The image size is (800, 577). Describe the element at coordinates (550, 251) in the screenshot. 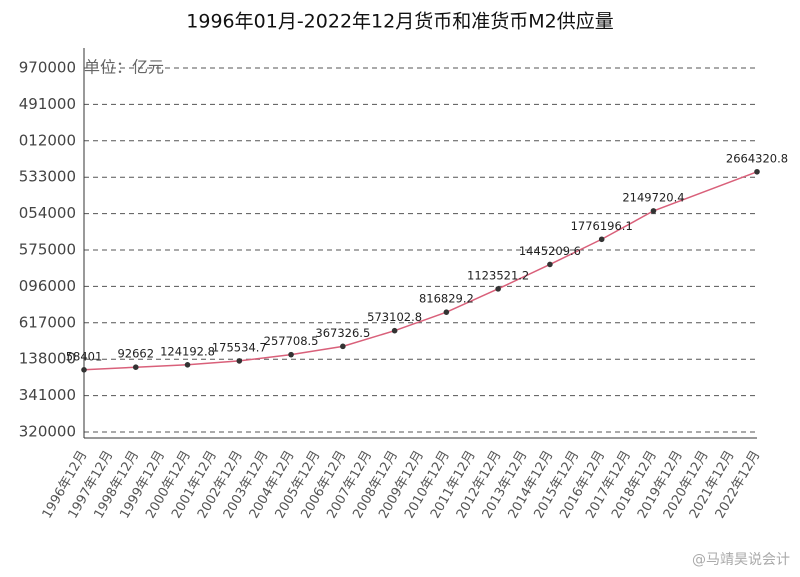

I see `data-label: 1445209.6` at that location.